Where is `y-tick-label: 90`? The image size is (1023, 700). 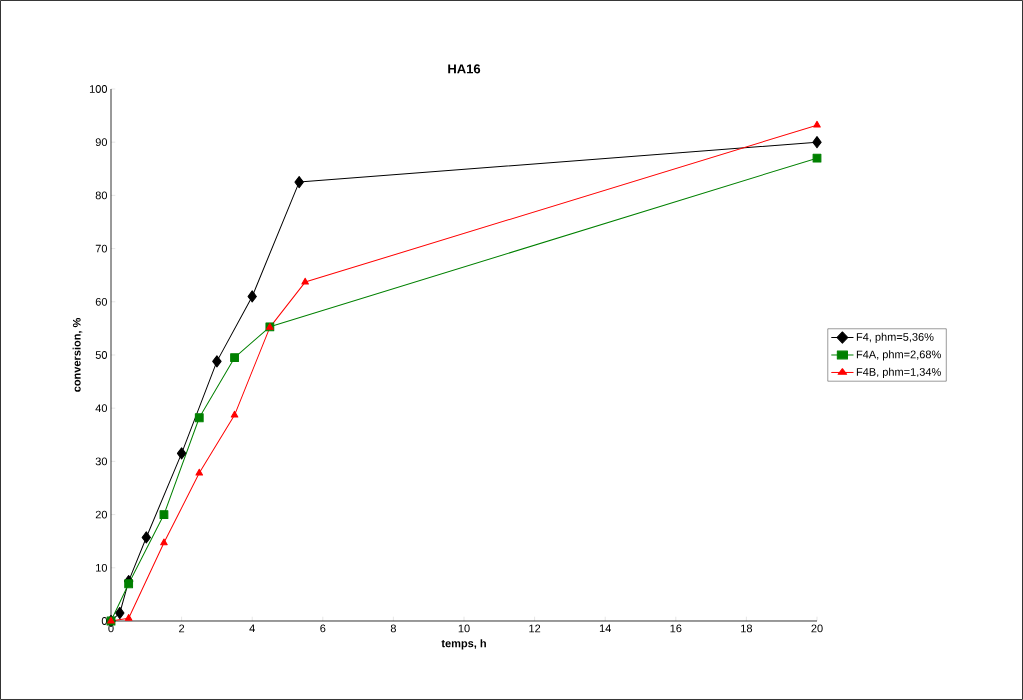
y-tick-label: 90 is located at coordinates (101, 142).